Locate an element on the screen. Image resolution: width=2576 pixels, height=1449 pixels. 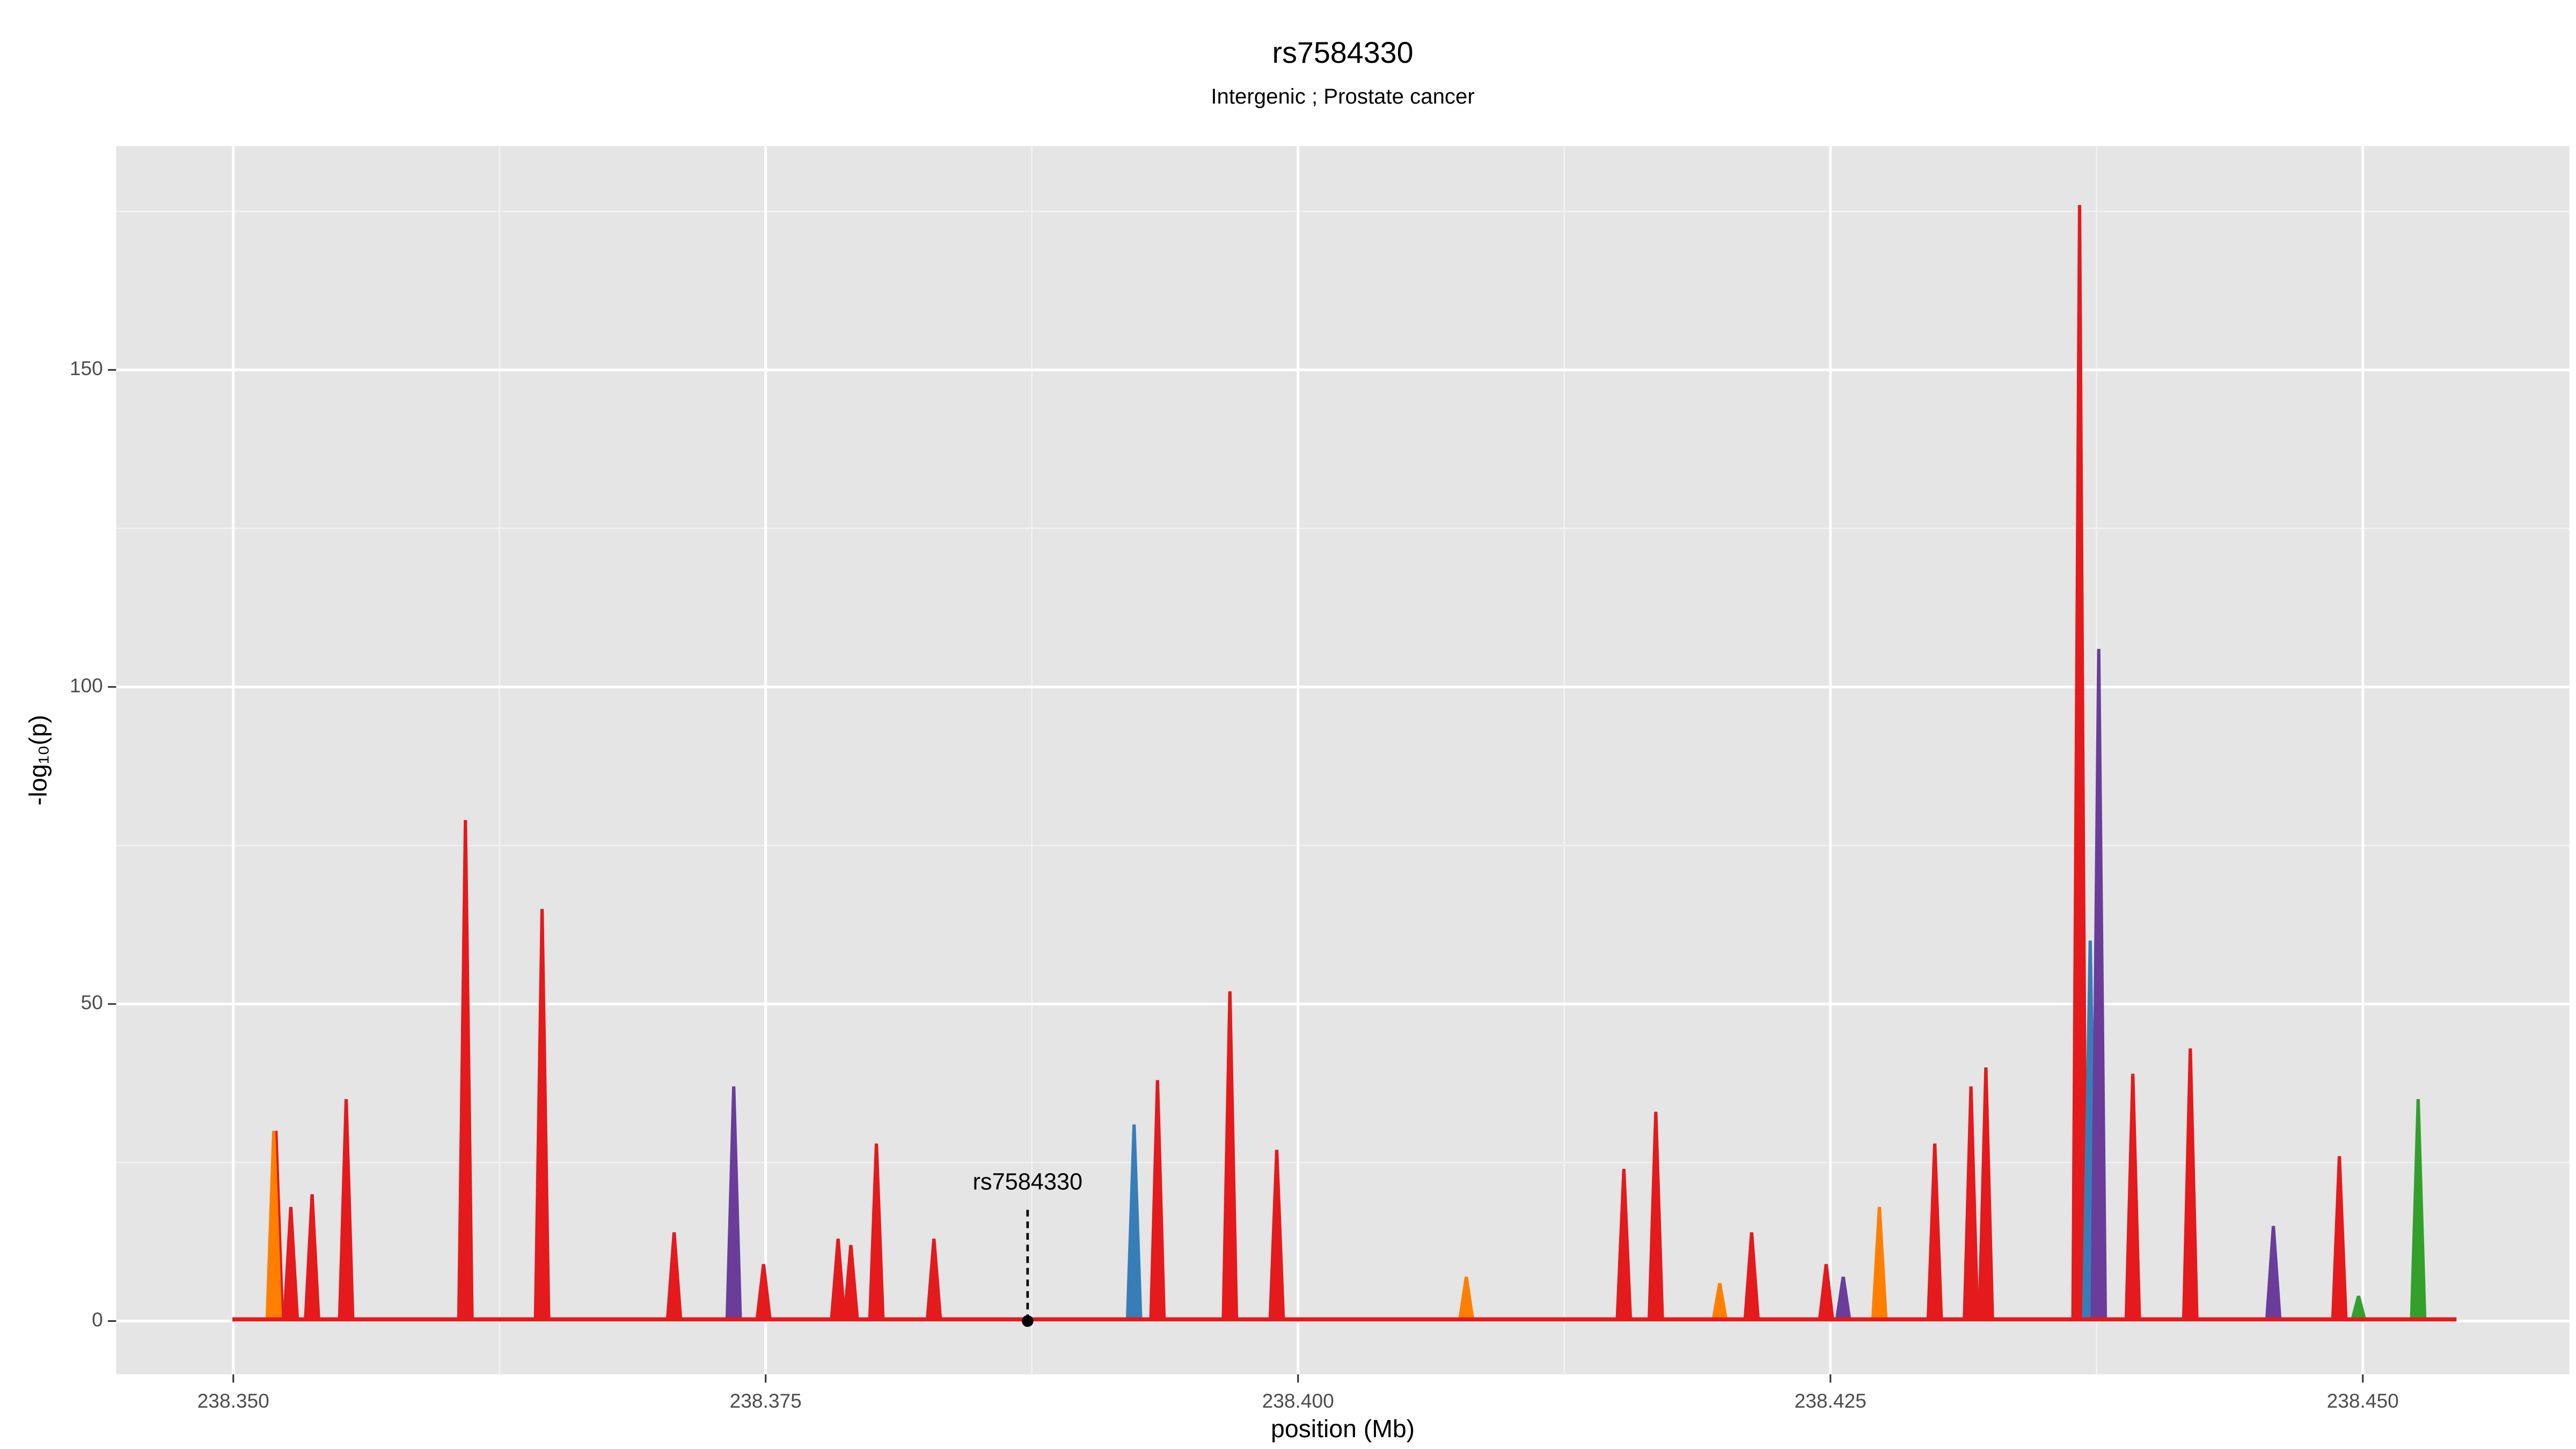
x-tick-label: 238.425 is located at coordinates (1831, 1400).